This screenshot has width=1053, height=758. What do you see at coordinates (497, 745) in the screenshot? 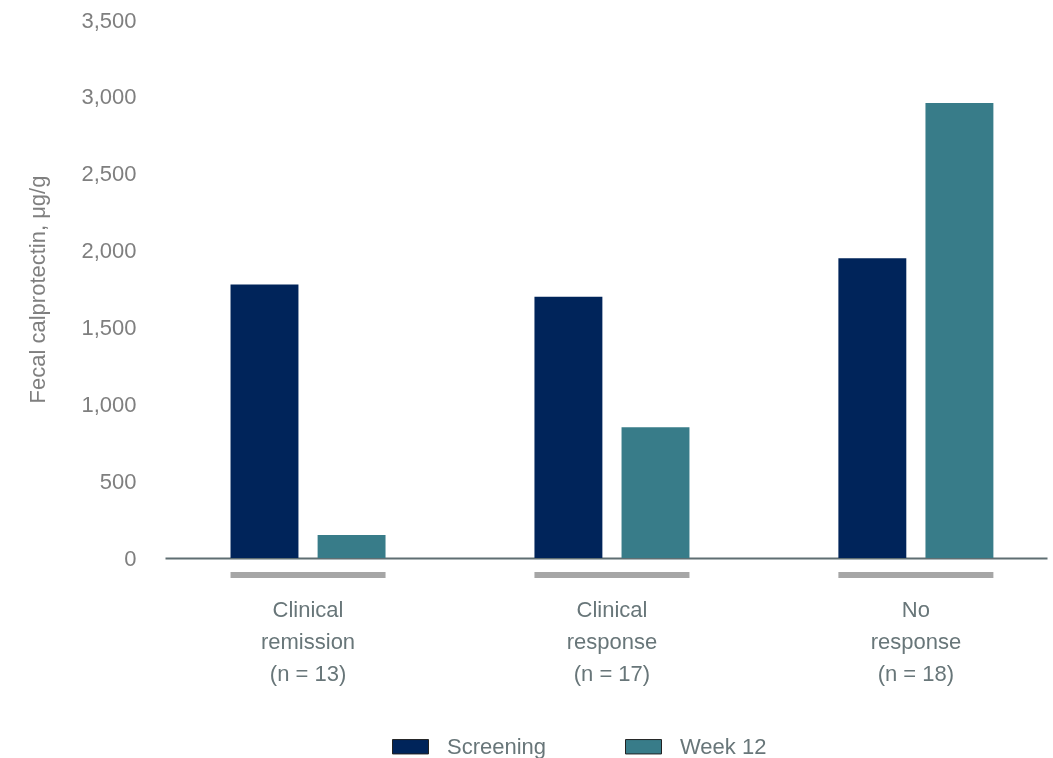
I see `legend-label: Screening` at bounding box center [497, 745].